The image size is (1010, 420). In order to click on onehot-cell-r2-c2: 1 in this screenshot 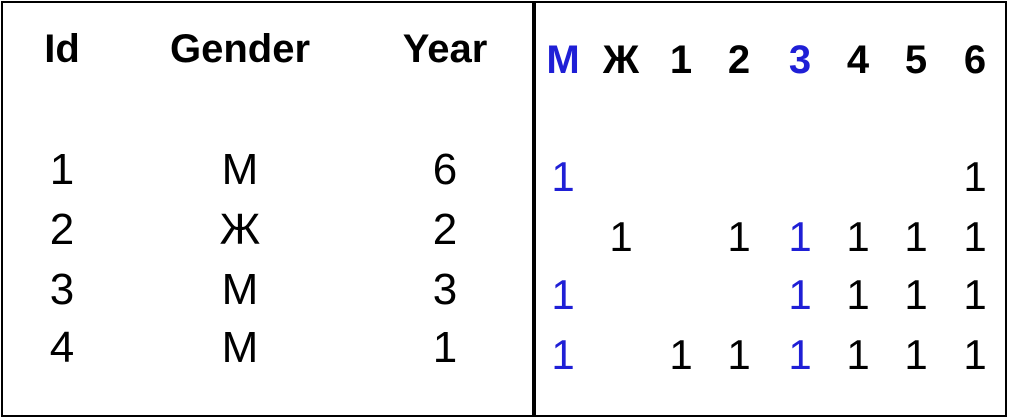, I will do `click(621, 236)`.